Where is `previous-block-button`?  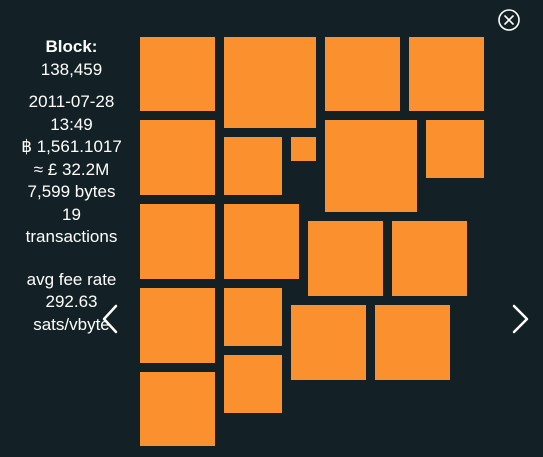
previous-block-button is located at coordinates (111, 319).